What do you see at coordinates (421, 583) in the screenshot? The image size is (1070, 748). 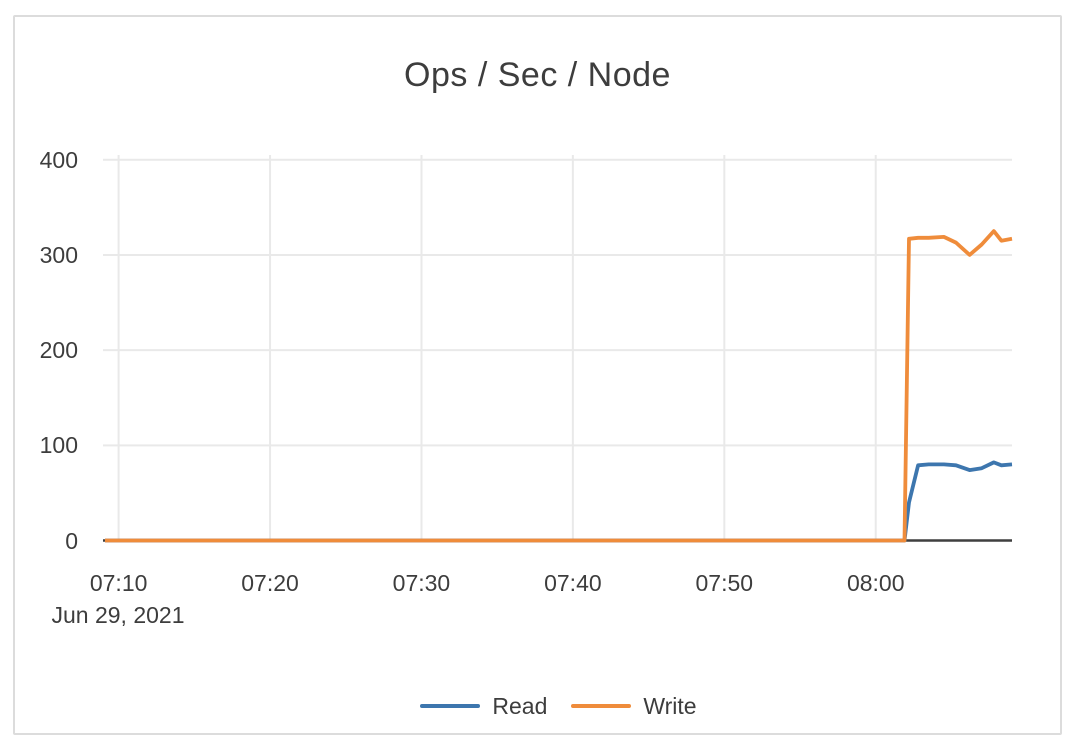 I see `x-tick-label: 07:30` at bounding box center [421, 583].